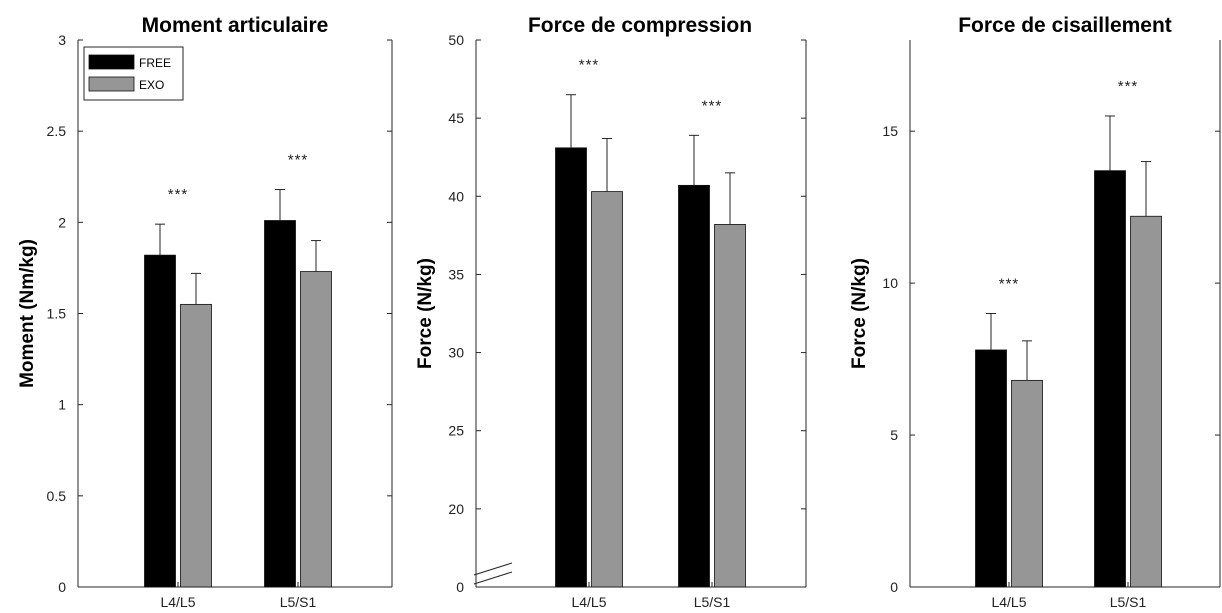 This screenshot has height=613, width=1222. Describe the element at coordinates (890, 131) in the screenshot. I see `y-tick-label: 15` at that location.